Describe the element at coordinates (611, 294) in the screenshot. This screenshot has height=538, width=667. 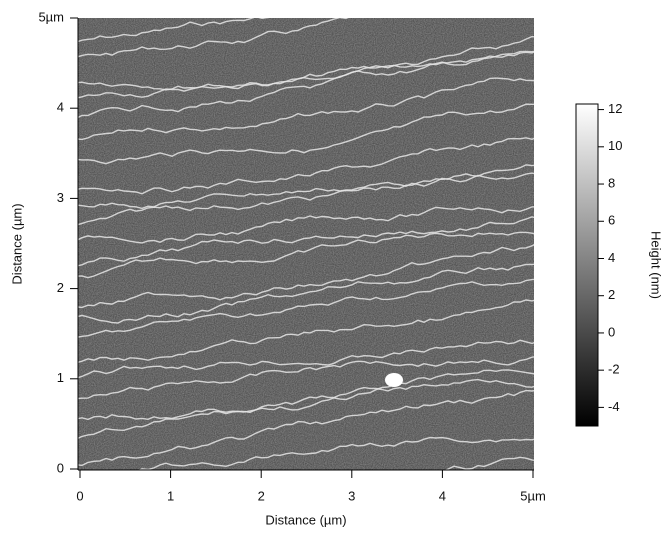
I see `colorbar-tick-label: 2` at that location.